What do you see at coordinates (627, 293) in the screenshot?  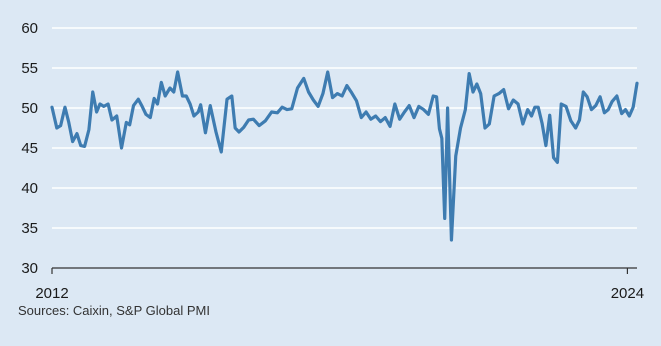 I see `x-tick-label: 2024` at bounding box center [627, 293].